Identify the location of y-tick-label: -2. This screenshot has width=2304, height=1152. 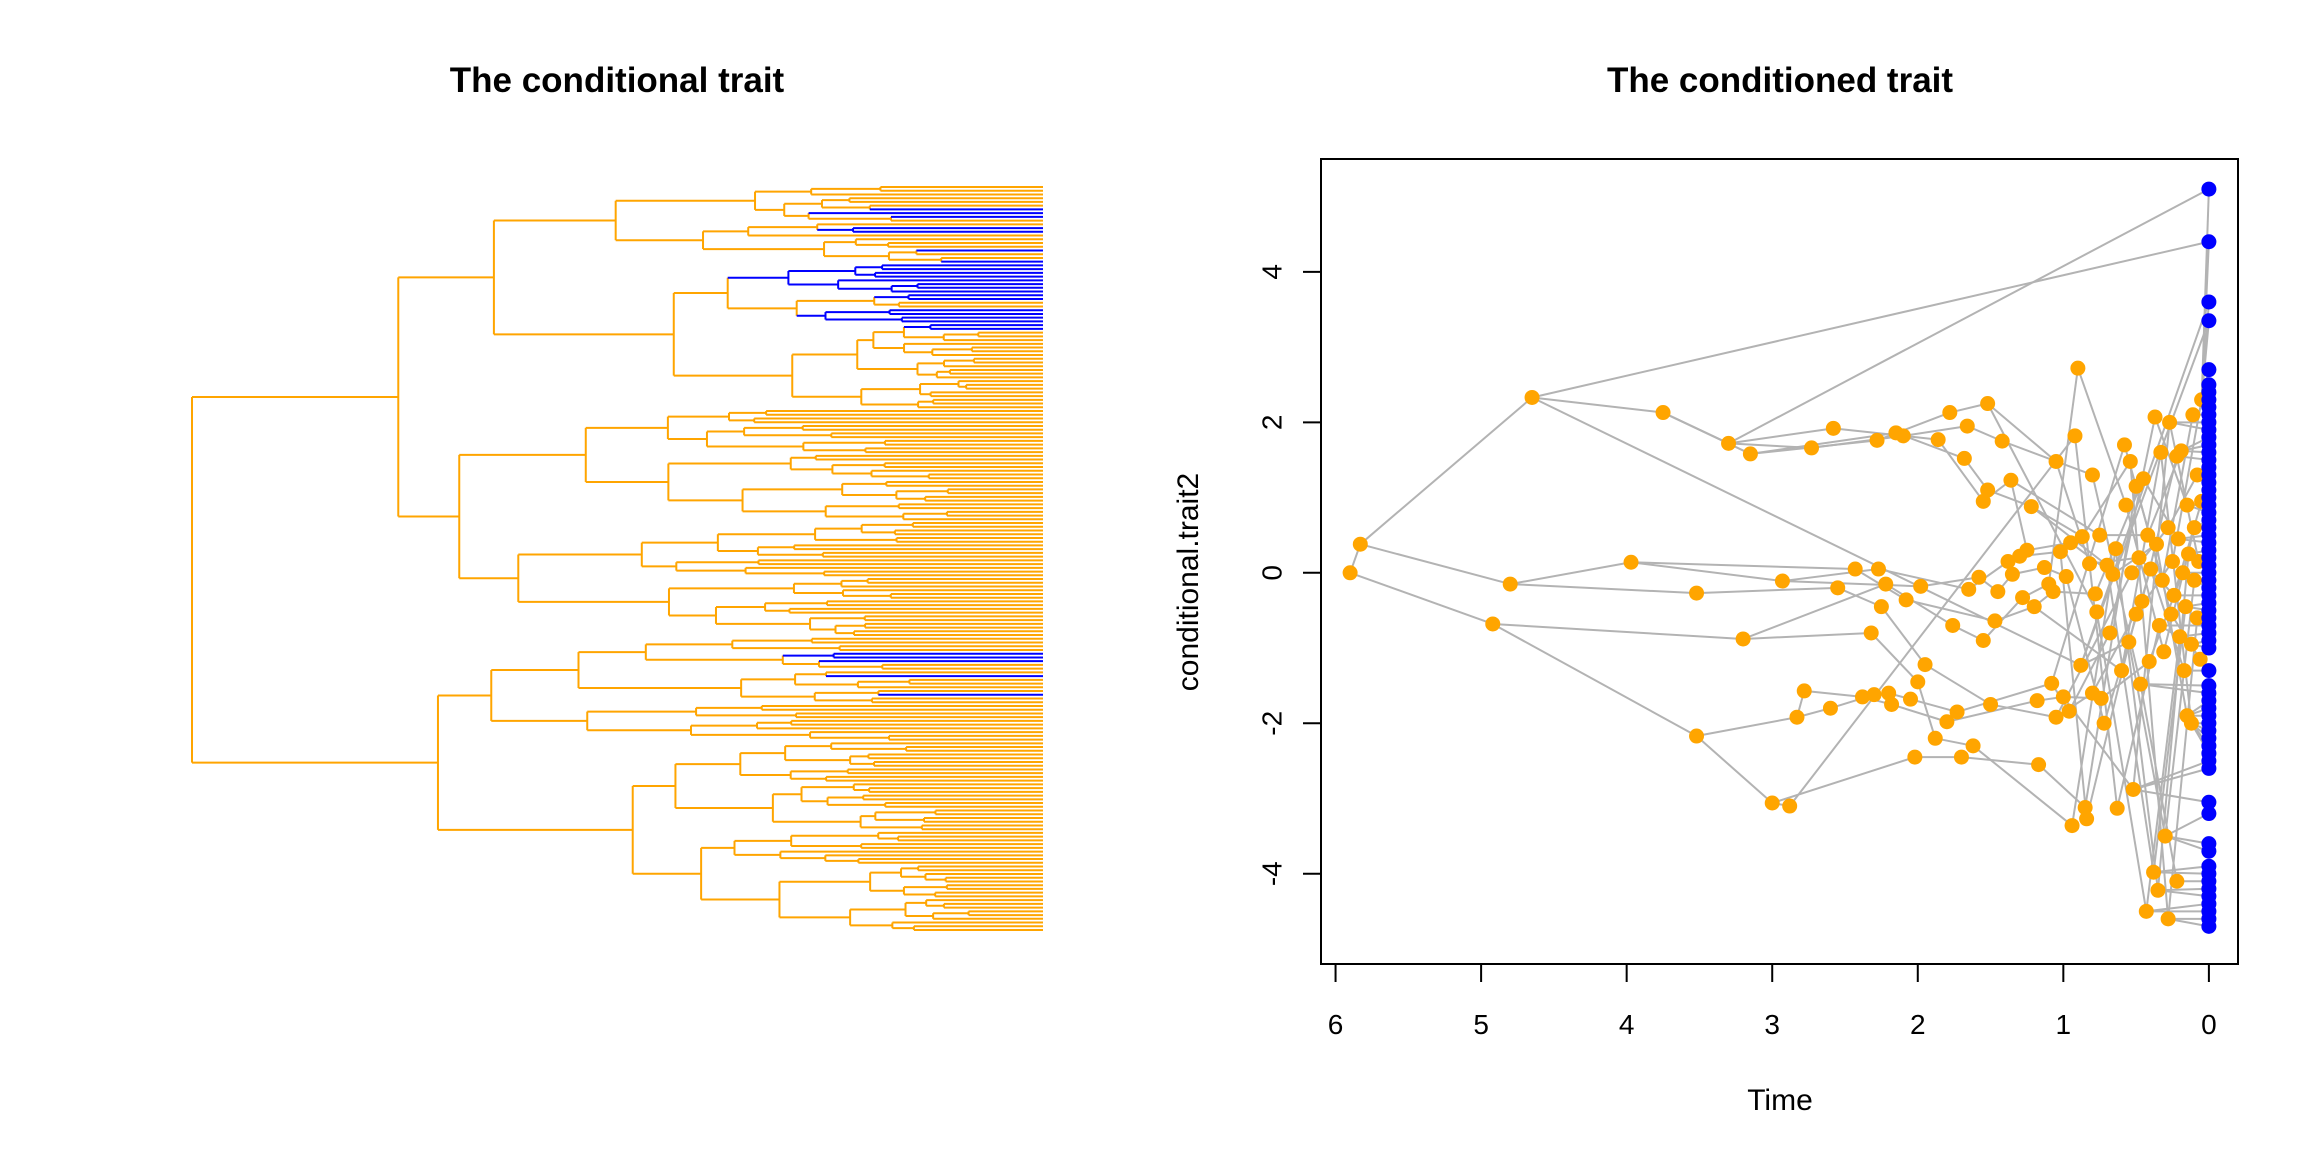
(1272, 723).